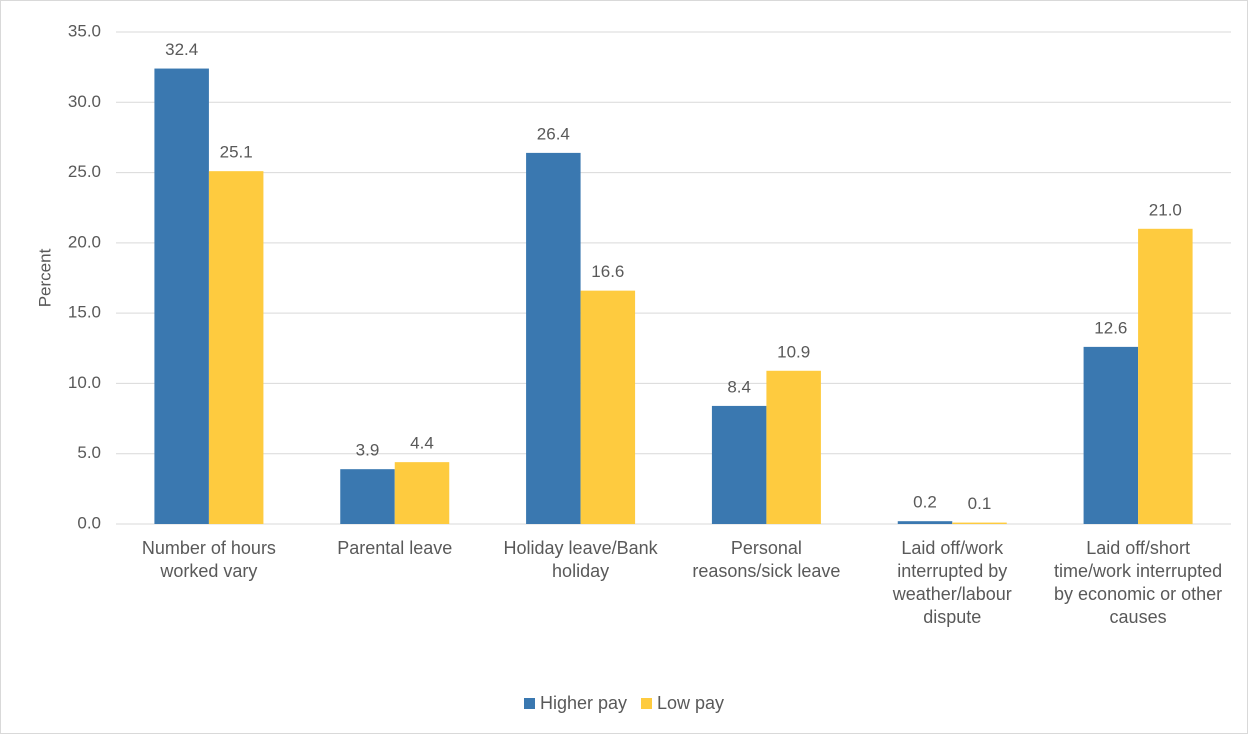 This screenshot has width=1248, height=734. What do you see at coordinates (980, 503) in the screenshot?
I see `data-label: 0.1` at bounding box center [980, 503].